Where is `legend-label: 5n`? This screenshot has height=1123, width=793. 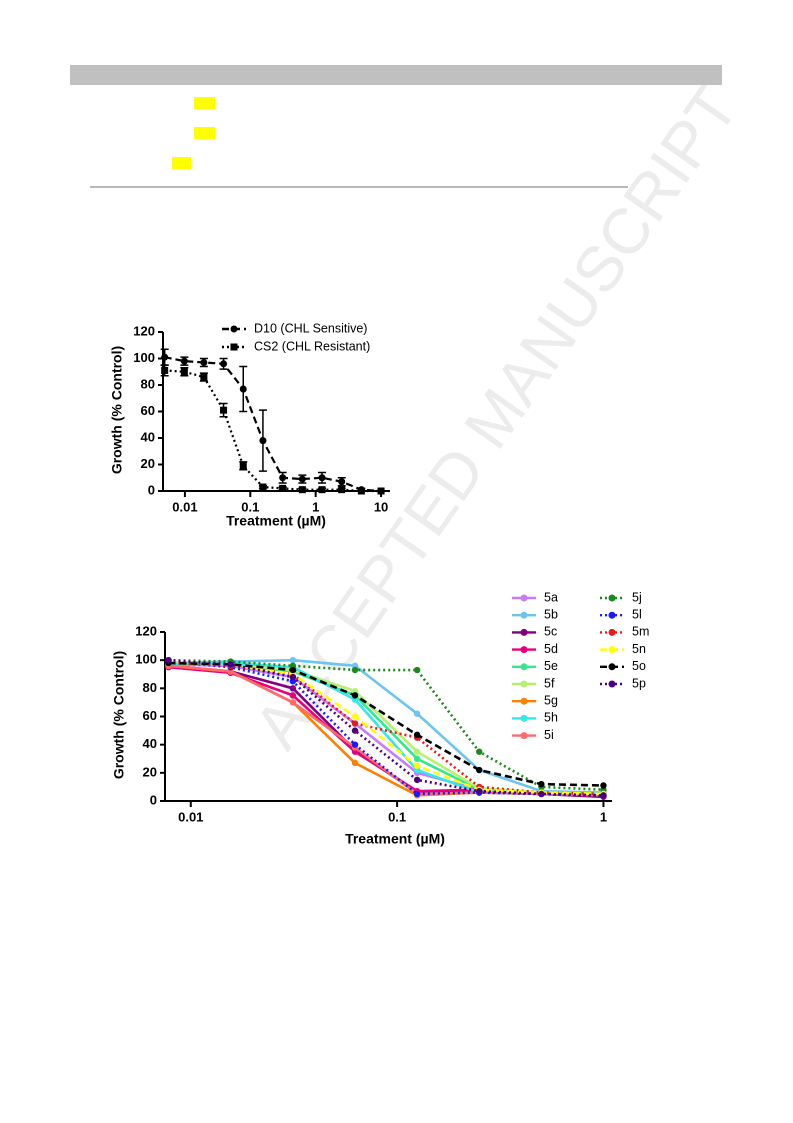
legend-label: 5n is located at coordinates (639, 649).